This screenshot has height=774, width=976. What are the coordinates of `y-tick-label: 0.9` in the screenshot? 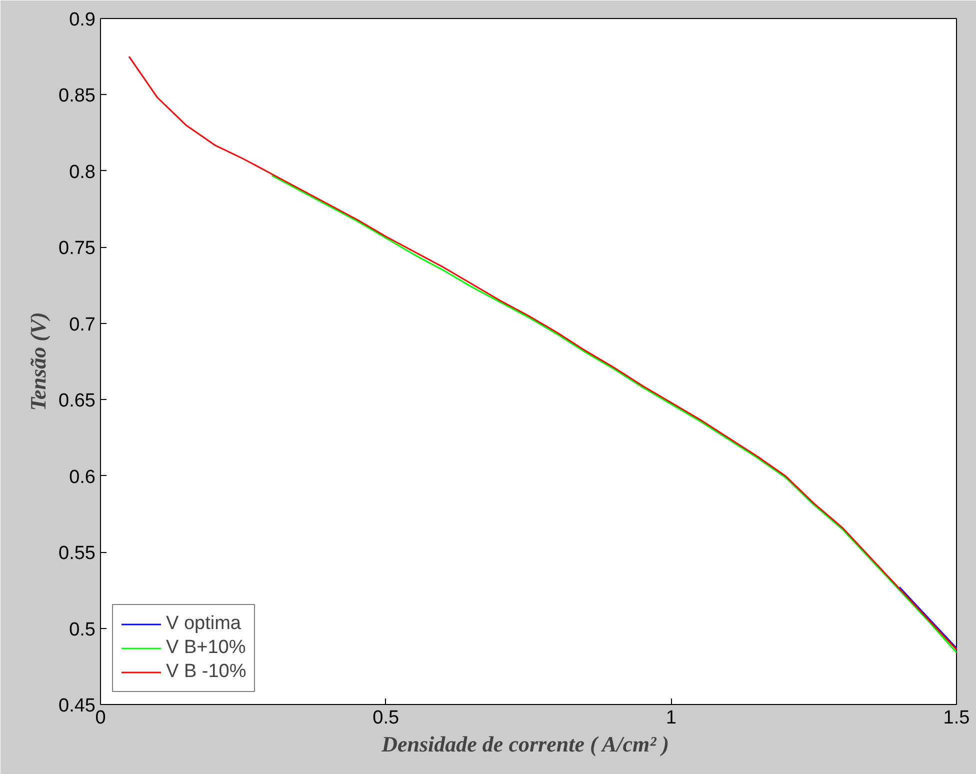 It's located at (82, 20).